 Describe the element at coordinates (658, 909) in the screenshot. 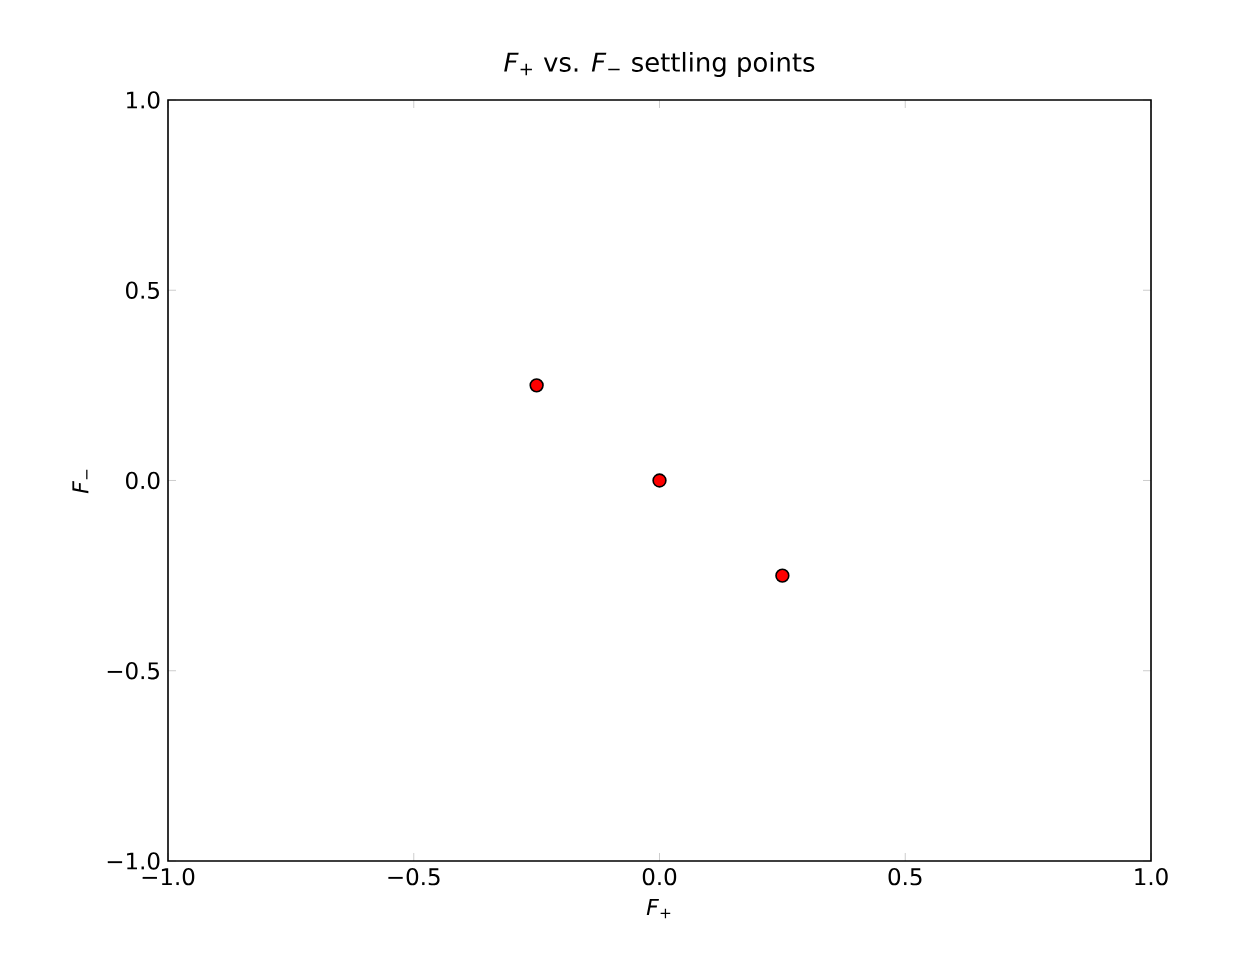

I see `x-axis-title: F$_{+}$` at that location.